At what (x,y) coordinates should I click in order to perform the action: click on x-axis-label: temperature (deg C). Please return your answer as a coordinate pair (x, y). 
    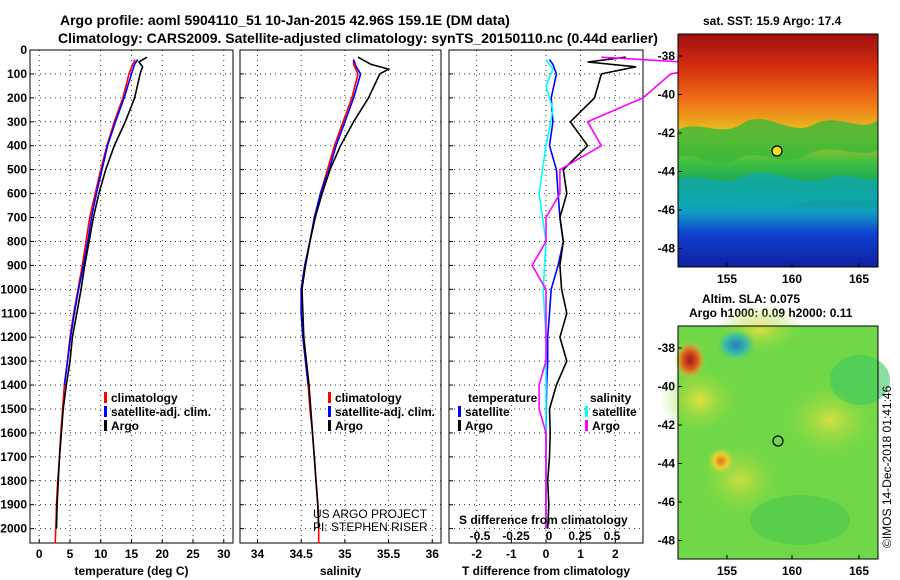
    Looking at the image, I should click on (131, 571).